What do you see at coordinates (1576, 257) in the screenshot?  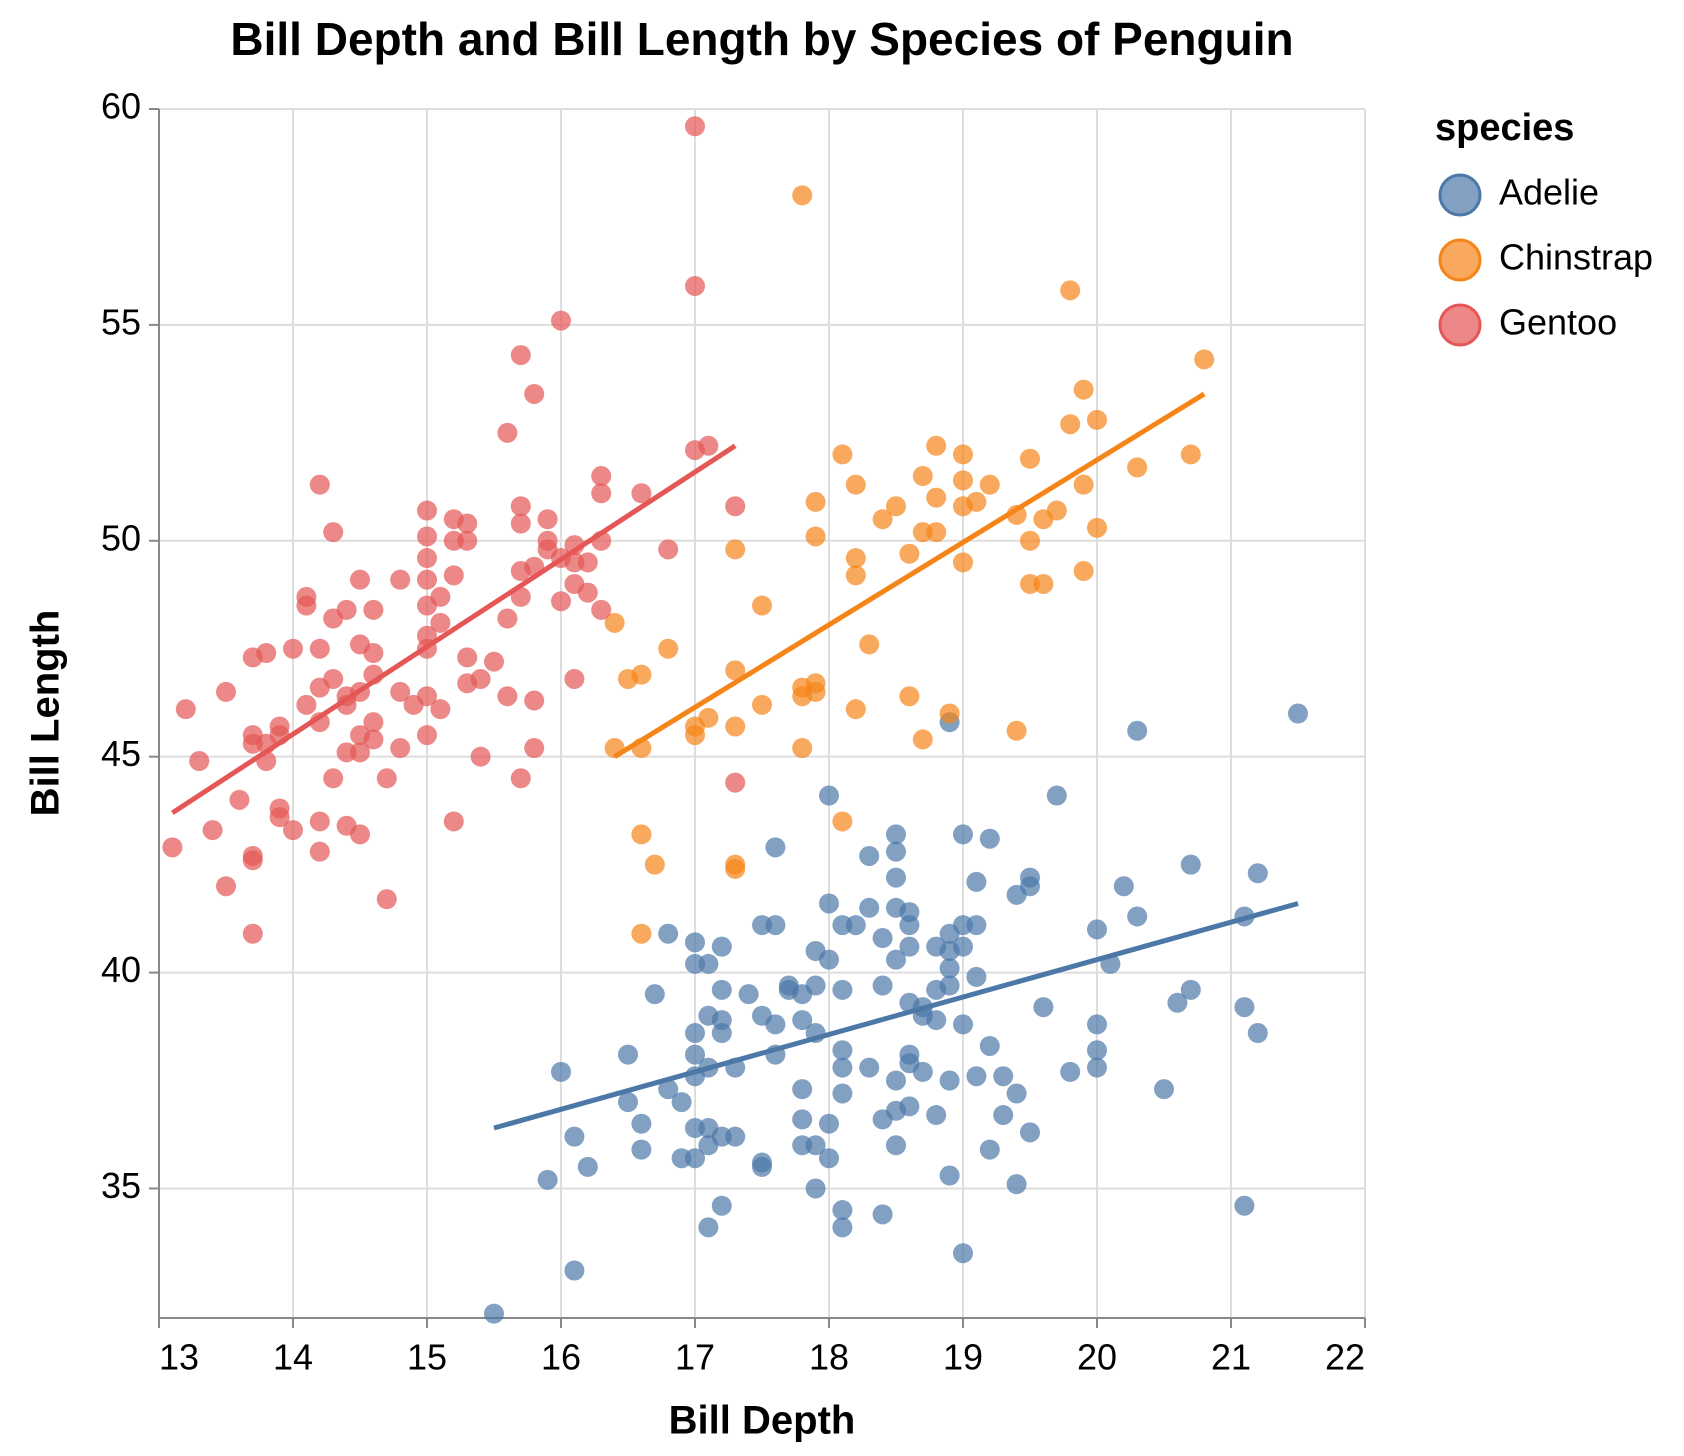 I see `legend-label: Chinstrap` at bounding box center [1576, 257].